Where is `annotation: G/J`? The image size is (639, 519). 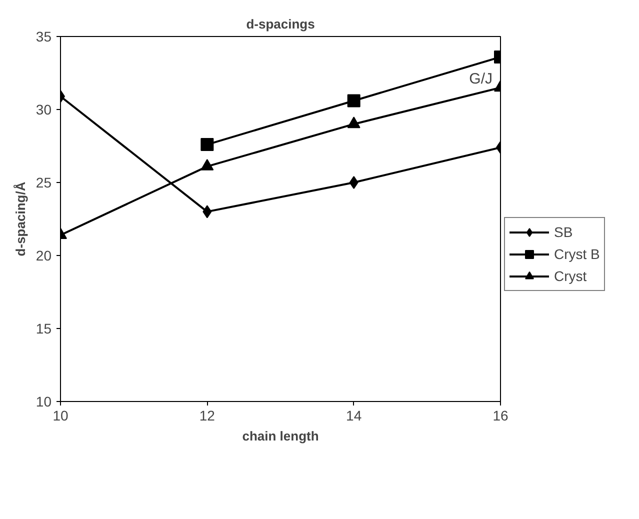 annotation: G/J is located at coordinates (481, 79).